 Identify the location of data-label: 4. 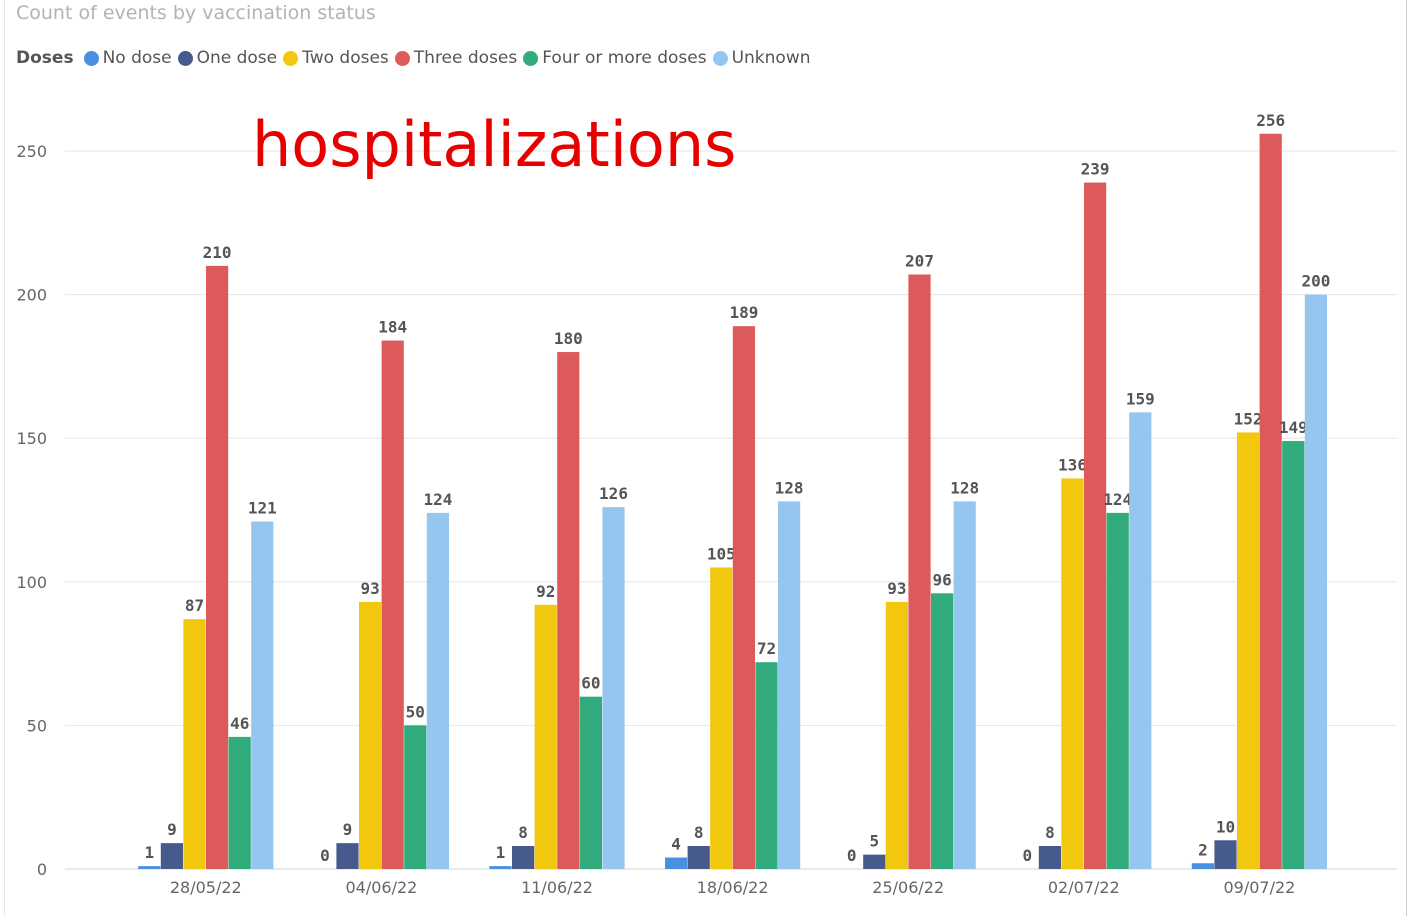
(676, 844).